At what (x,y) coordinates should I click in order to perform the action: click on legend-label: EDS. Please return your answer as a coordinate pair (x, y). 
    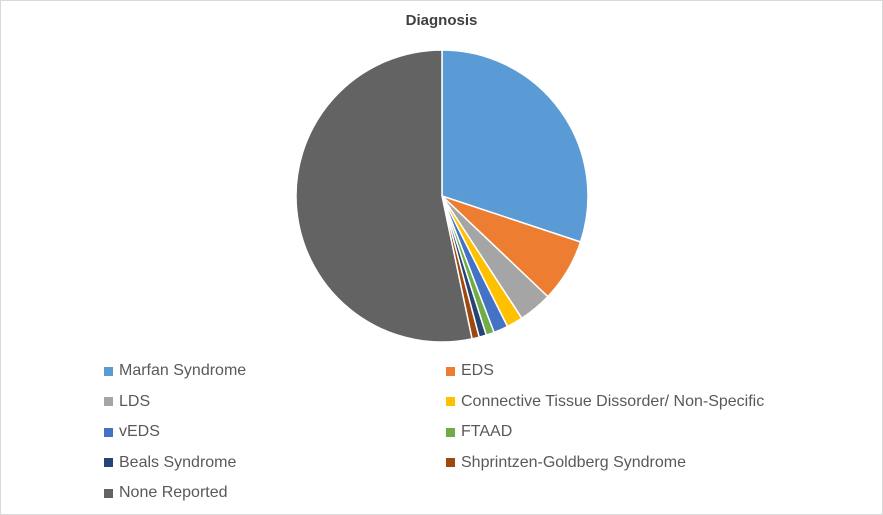
    Looking at the image, I should click on (477, 370).